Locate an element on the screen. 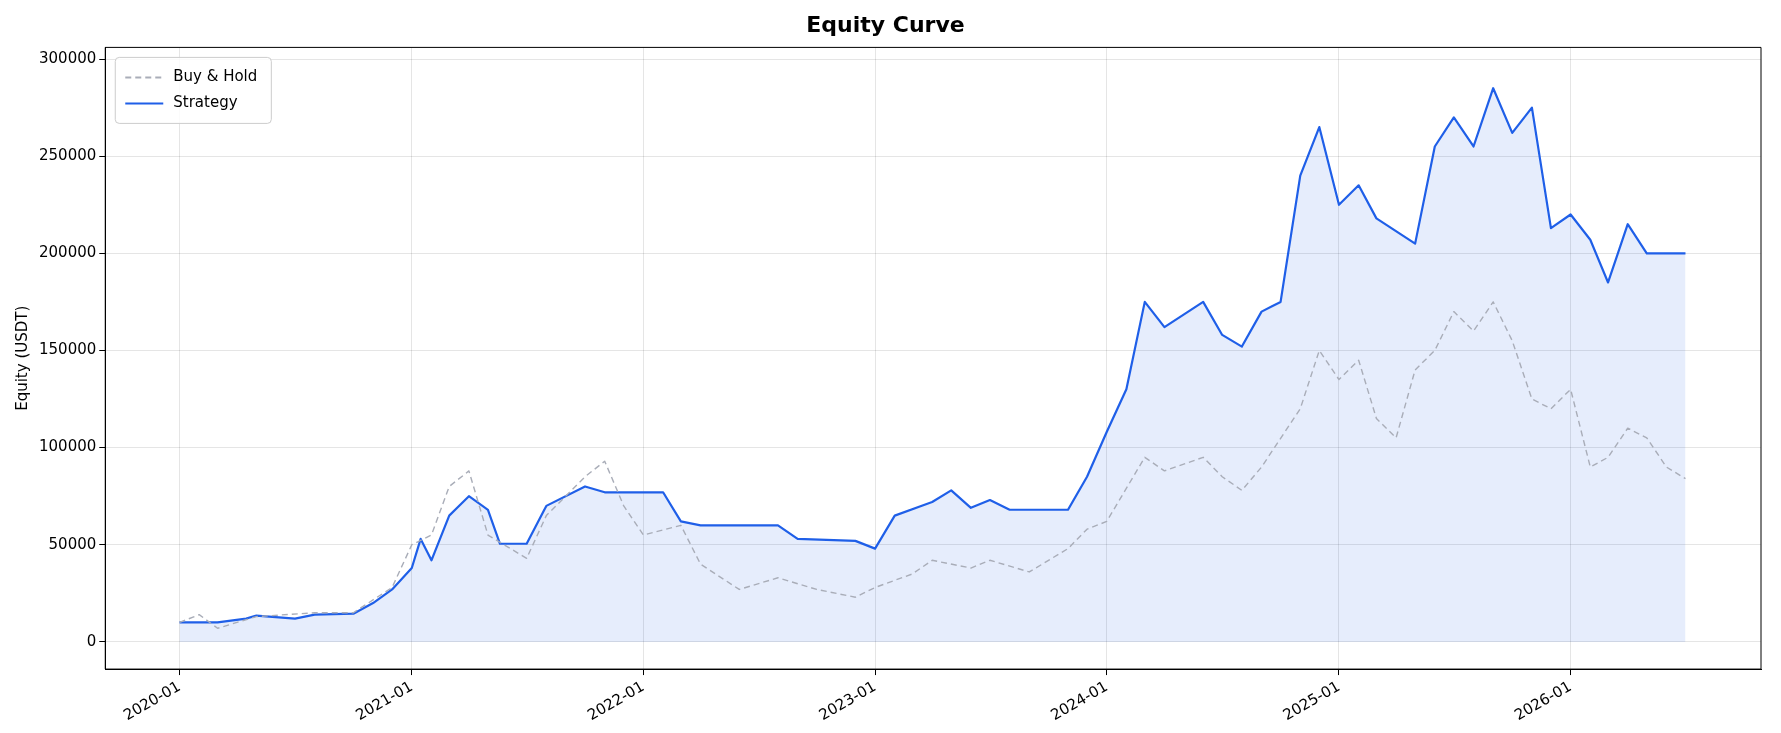 The height and width of the screenshot is (733, 1781). y-tick-label: 0 is located at coordinates (91, 640).